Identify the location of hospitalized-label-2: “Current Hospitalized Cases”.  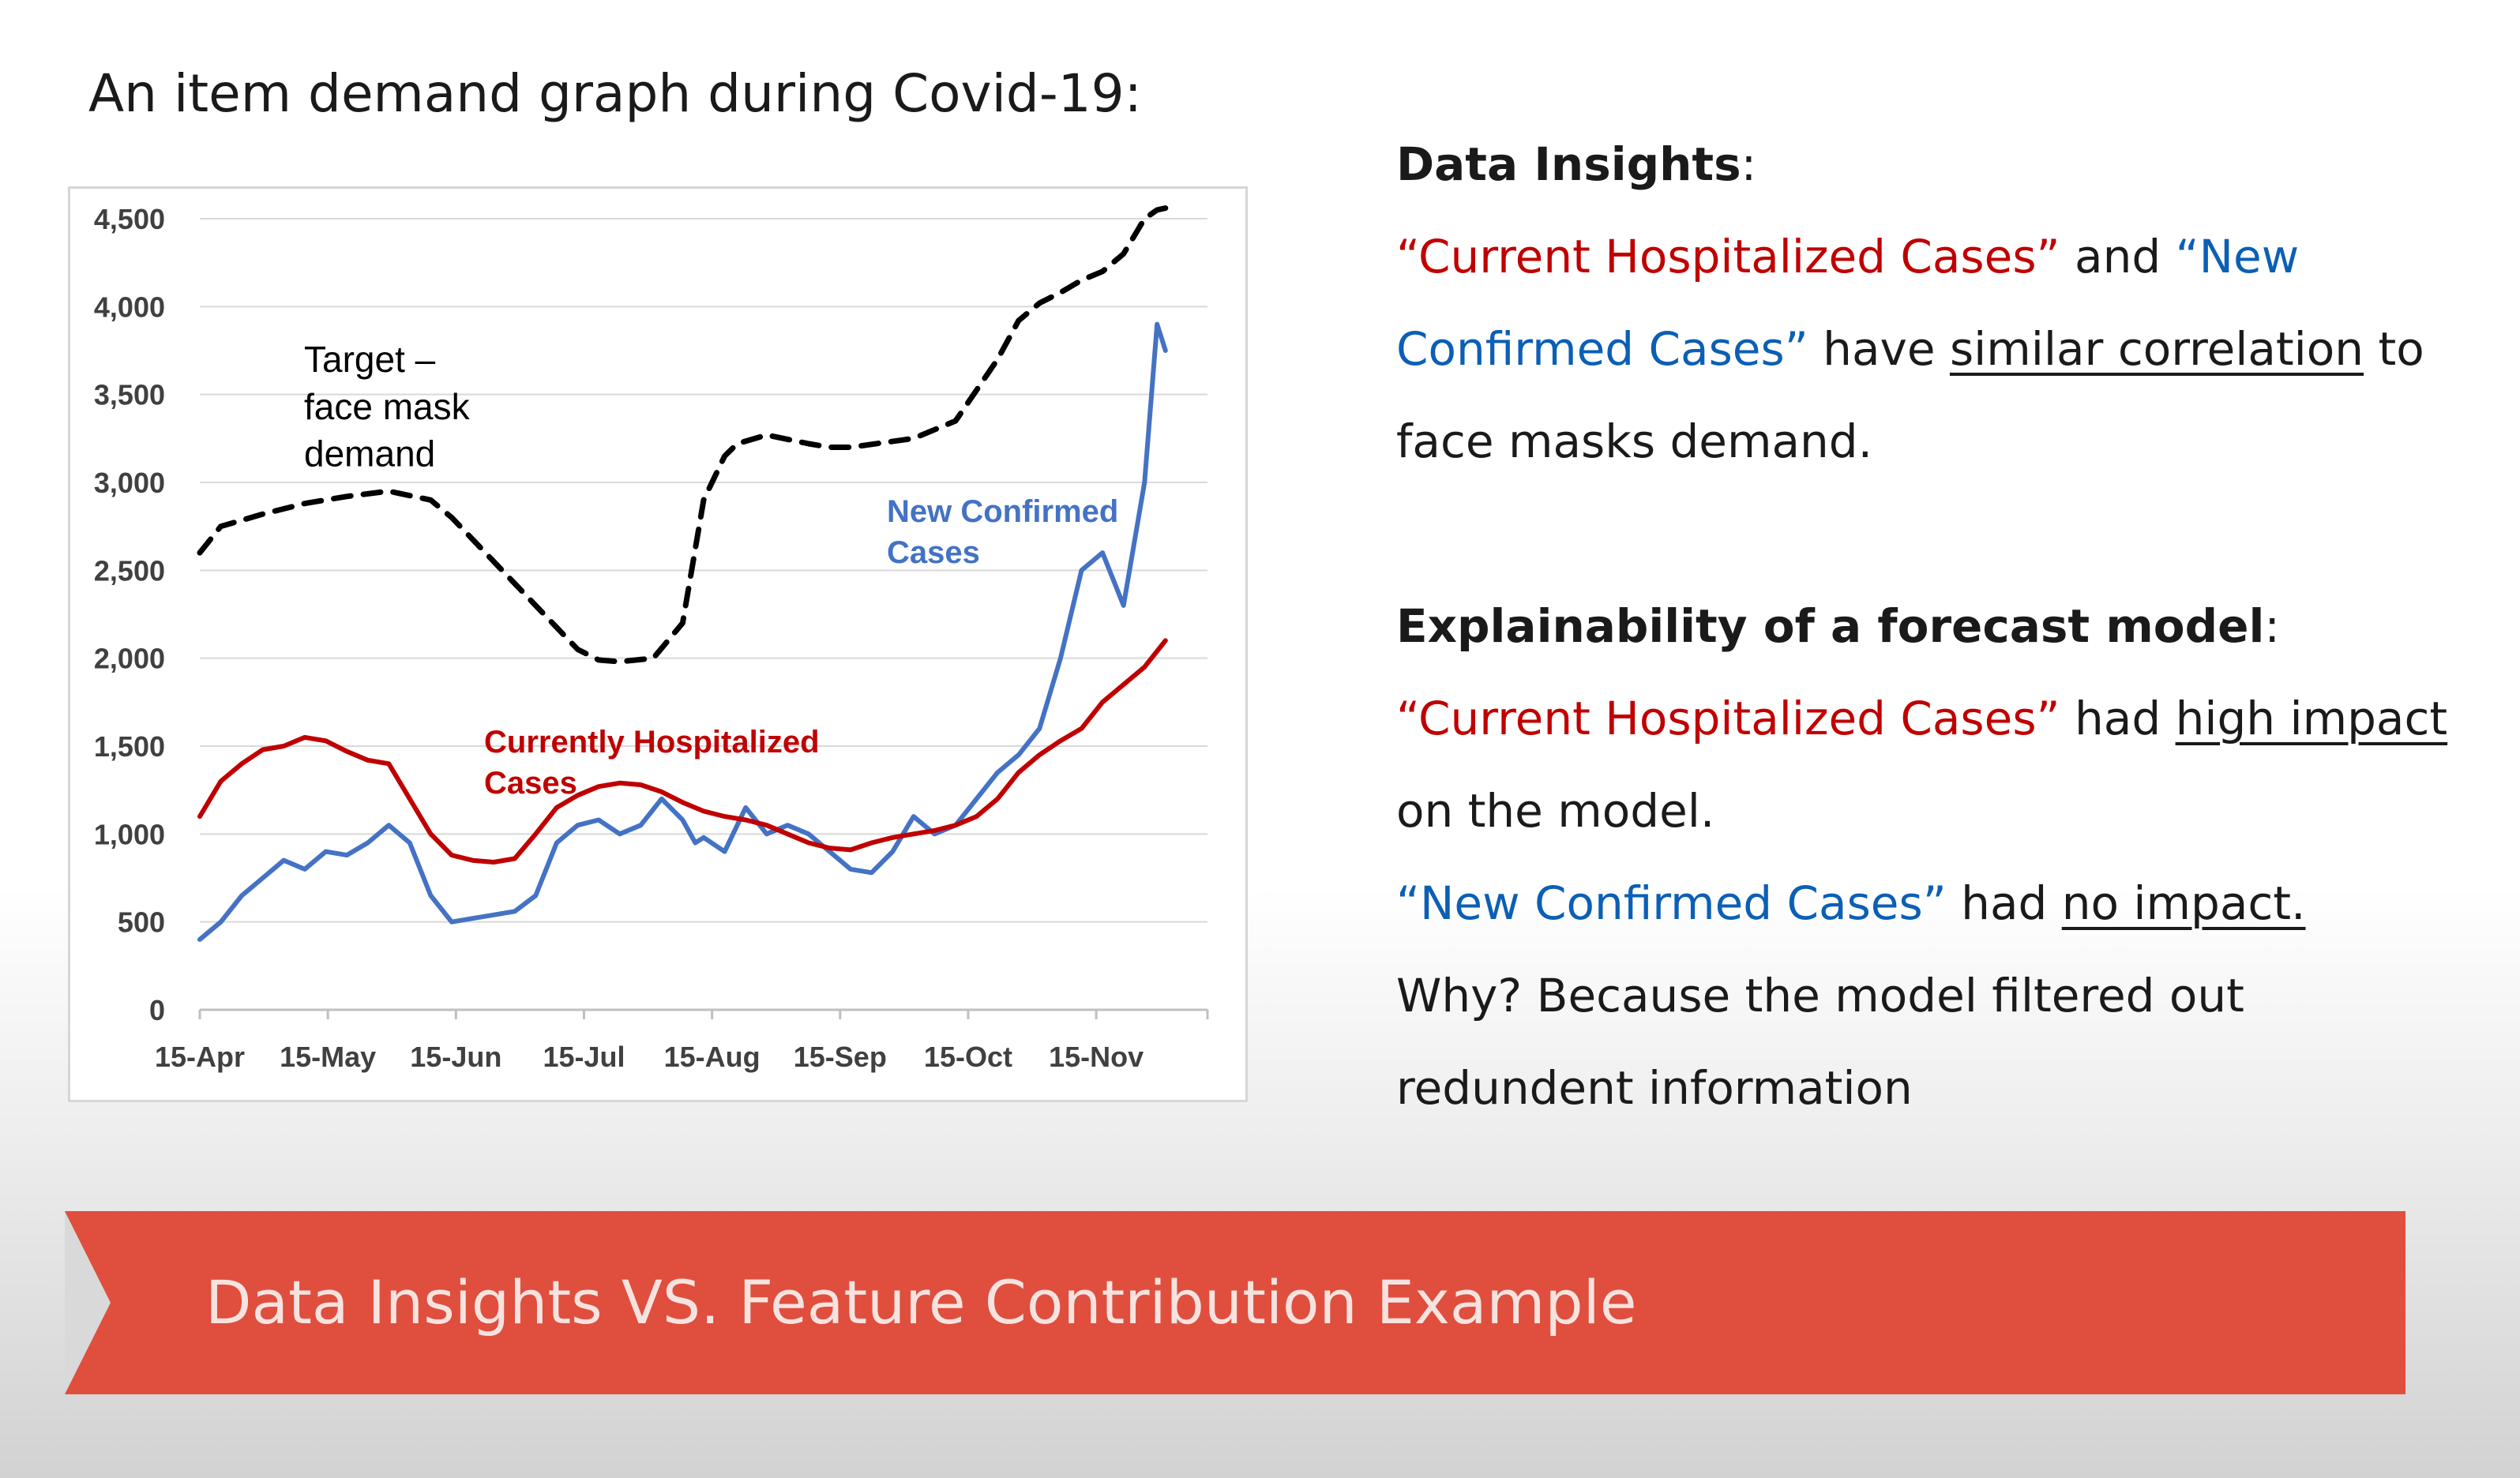
(1728, 718).